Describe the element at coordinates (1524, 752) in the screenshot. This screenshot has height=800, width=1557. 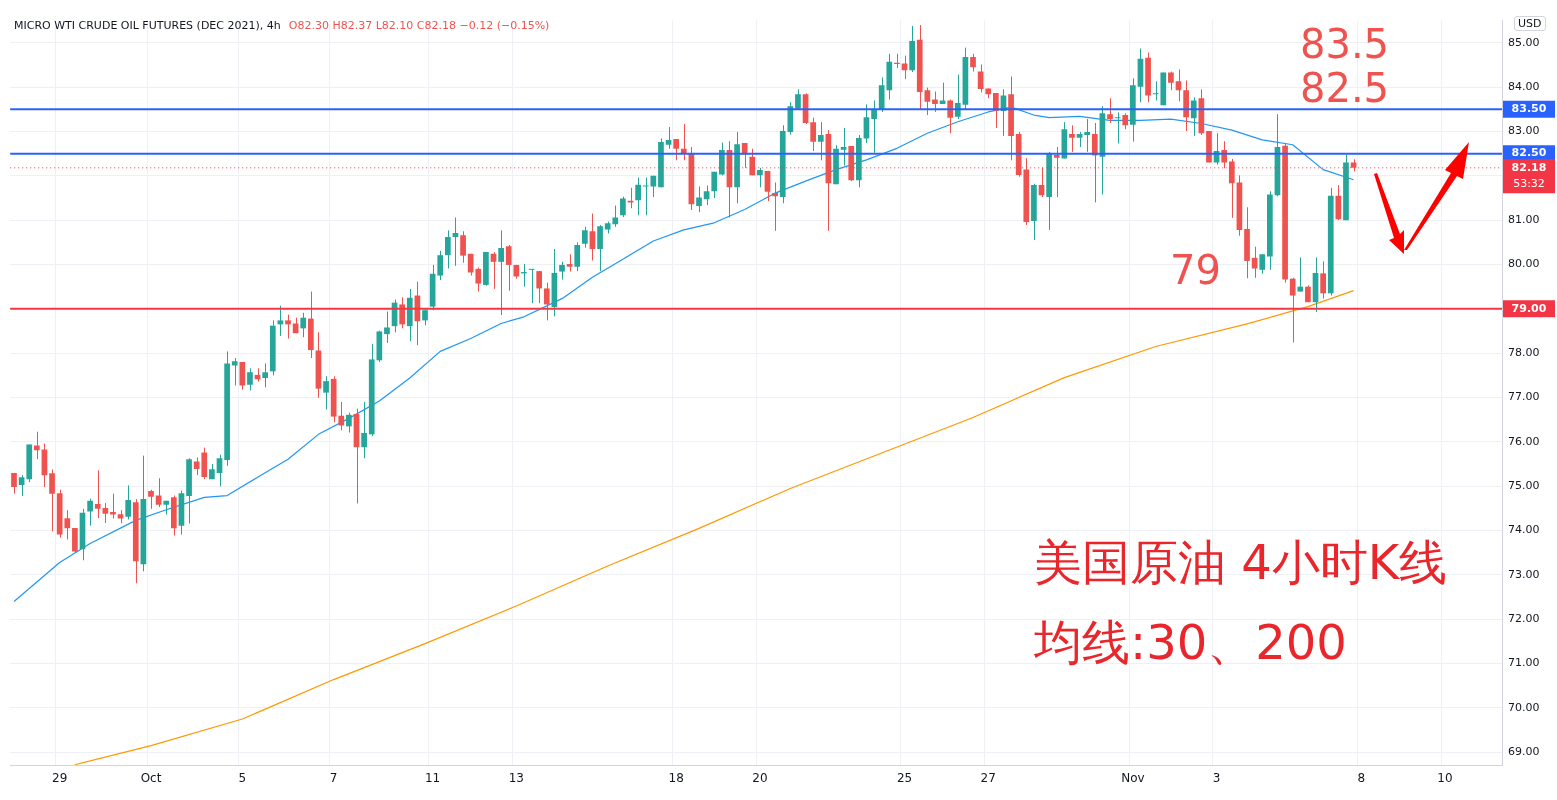
I see `y-tick-label: 69.00` at that location.